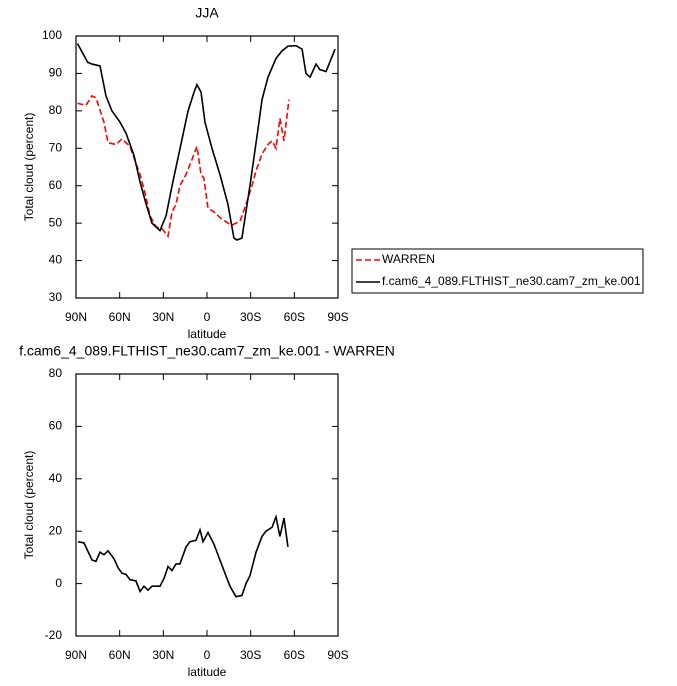 This screenshot has width=677, height=686. What do you see at coordinates (54, 635) in the screenshot?
I see `y-tick-label: -20` at bounding box center [54, 635].